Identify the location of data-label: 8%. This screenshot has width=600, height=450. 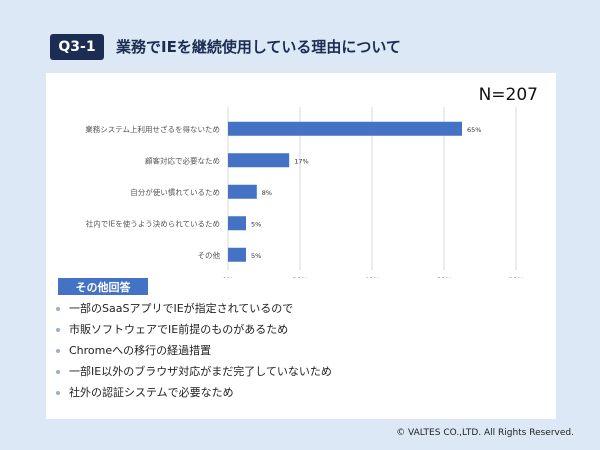
(267, 193).